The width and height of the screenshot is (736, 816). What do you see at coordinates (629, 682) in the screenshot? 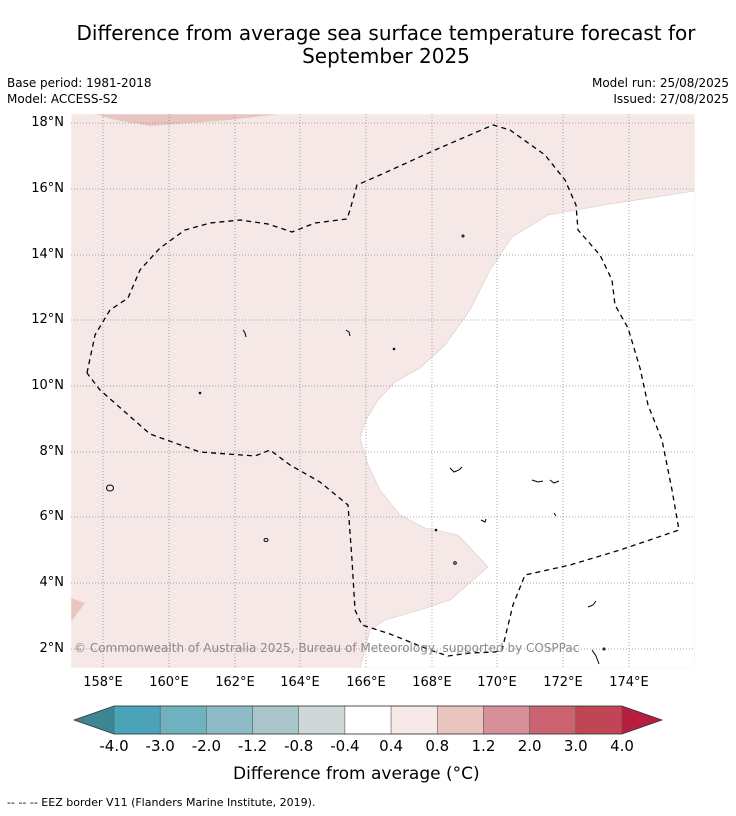
I see `longitude-label: 174°E` at bounding box center [629, 682].